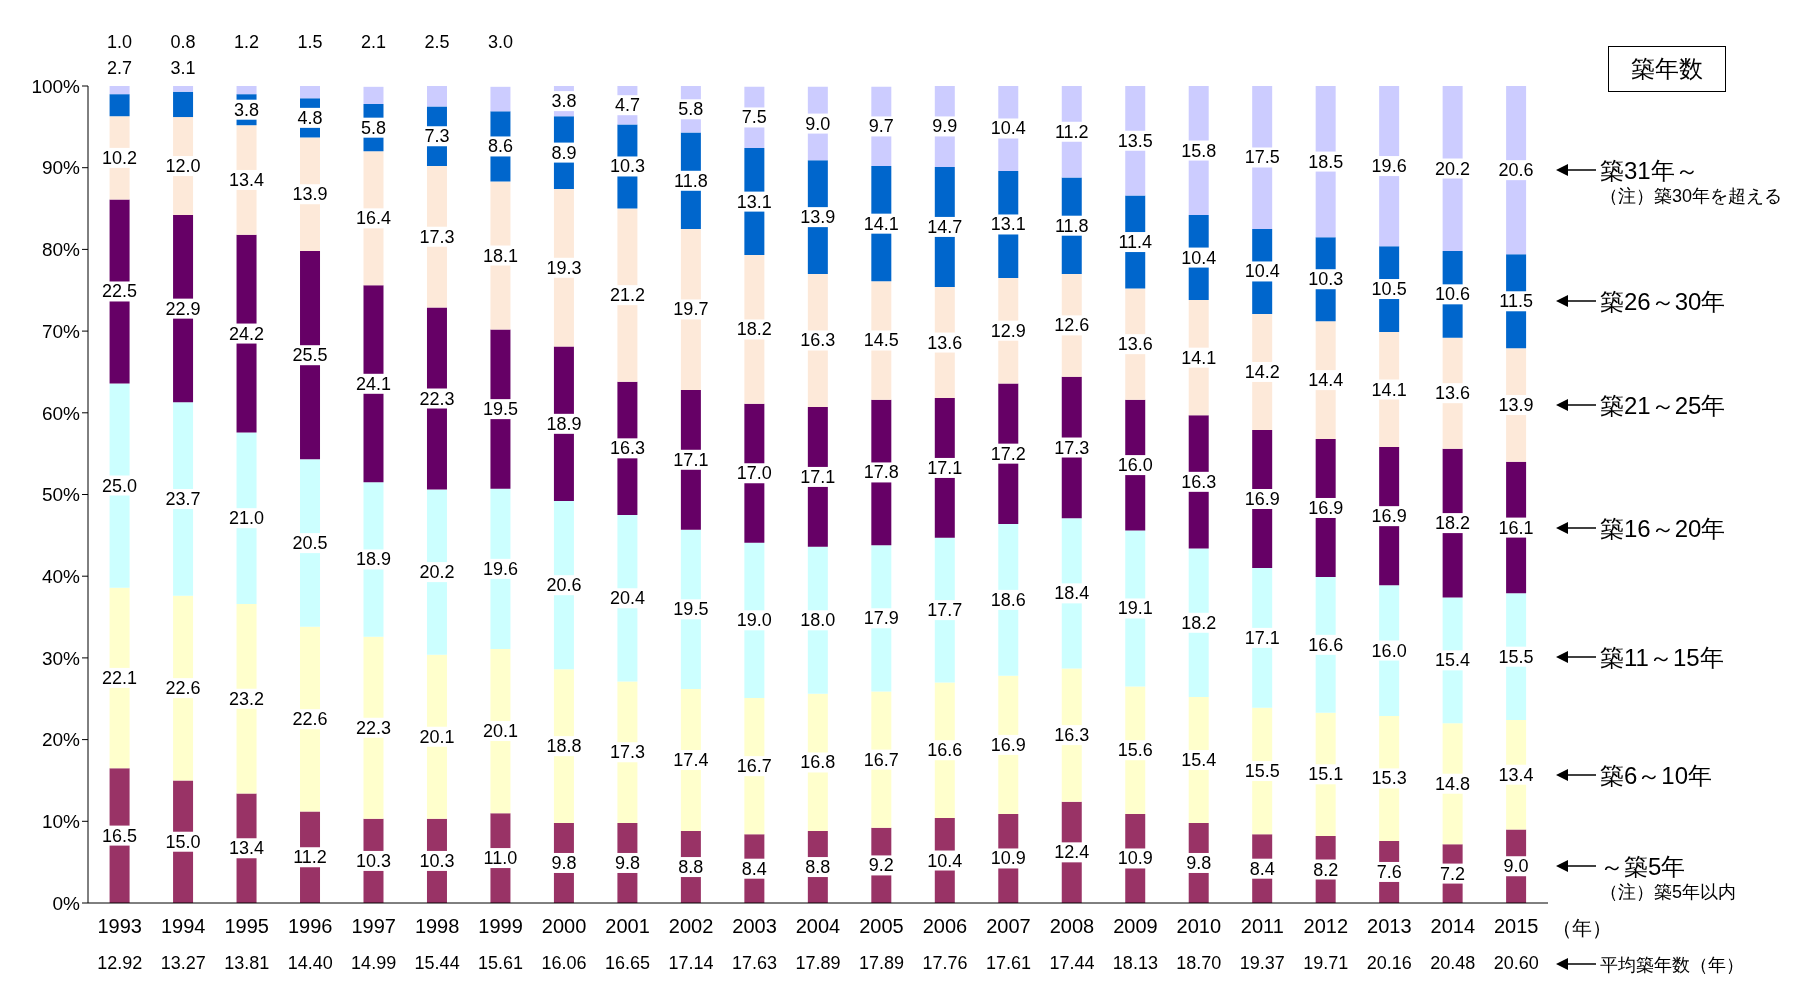 The height and width of the screenshot is (991, 1816). Describe the element at coordinates (881, 926) in the screenshot. I see `x-tick-label: 2005` at that location.